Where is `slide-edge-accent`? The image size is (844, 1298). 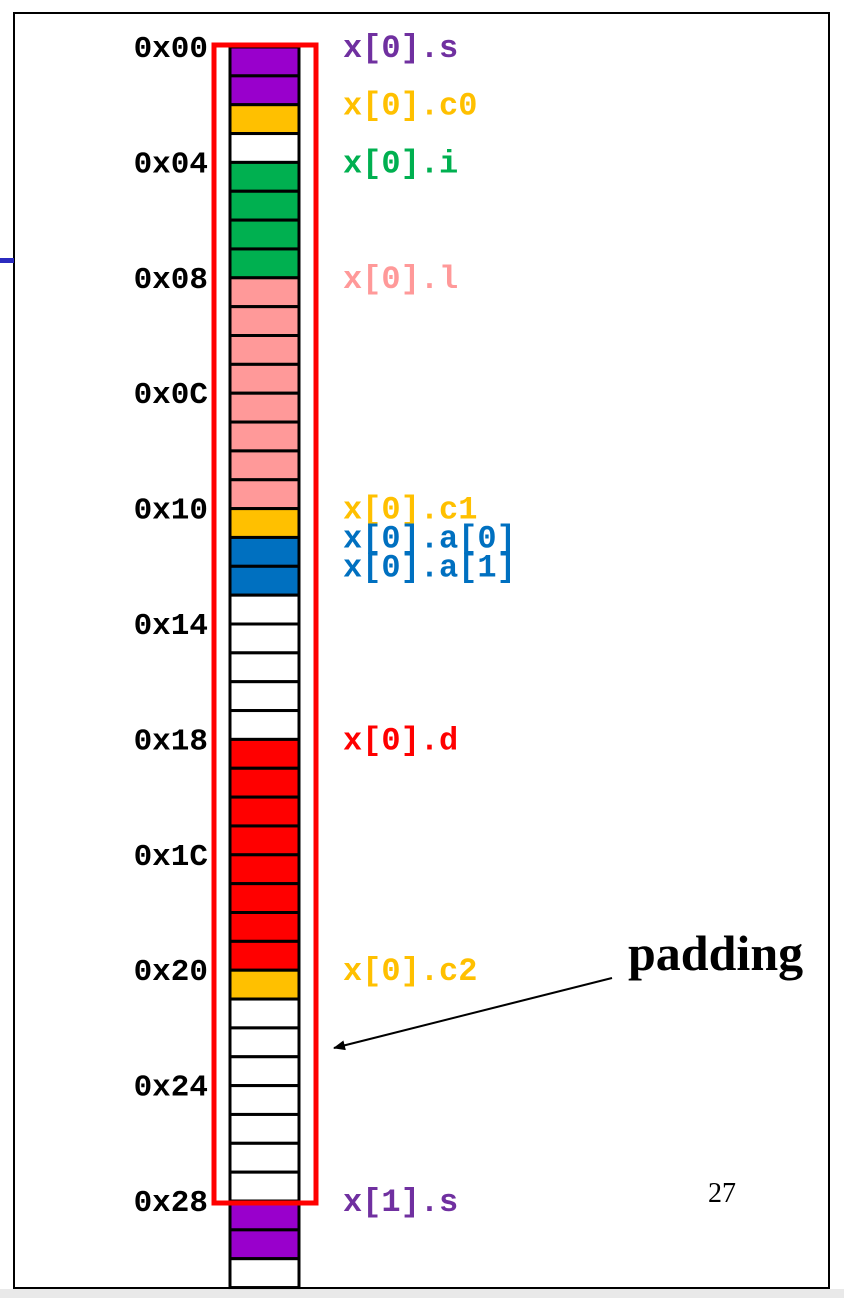
slide-edge-accent is located at coordinates (7, 260).